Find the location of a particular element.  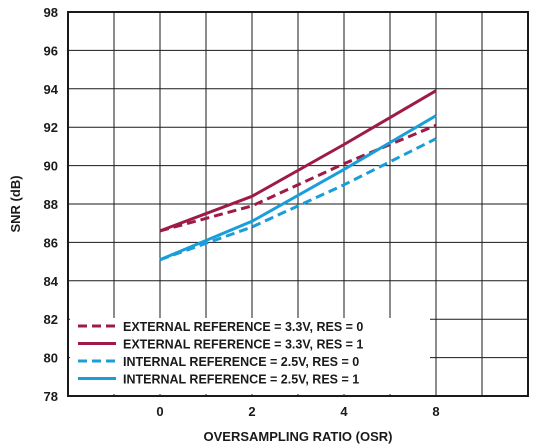

x-tick-labels: 0 2 4 8 is located at coordinates (297, 411).